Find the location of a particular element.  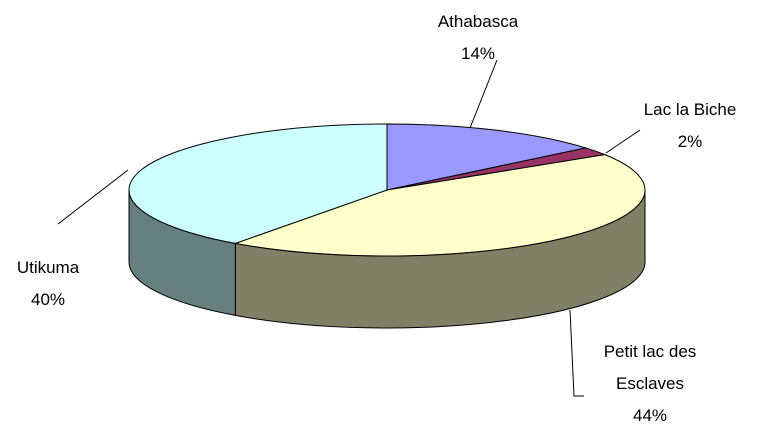

data-label: Utikuma 40% is located at coordinates (48, 284).